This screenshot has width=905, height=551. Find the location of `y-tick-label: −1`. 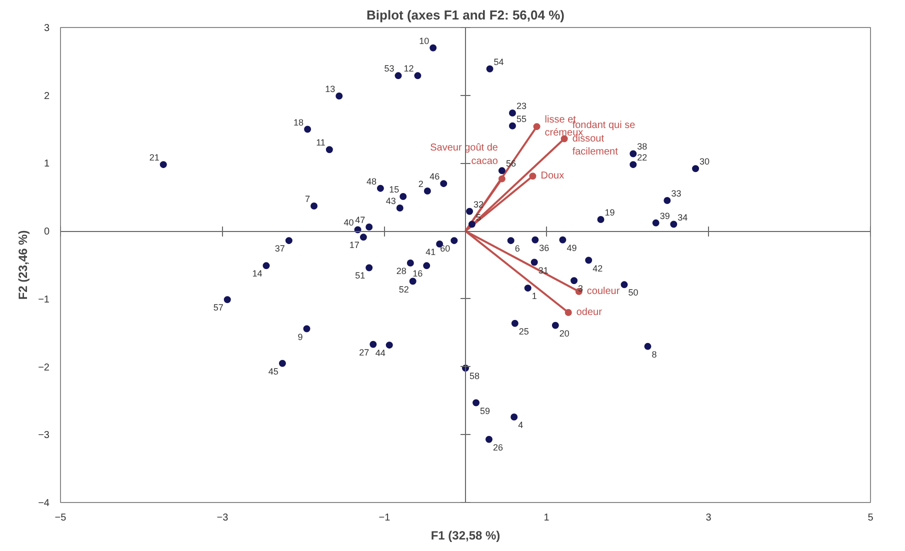

y-tick-label: −1 is located at coordinates (44, 300).